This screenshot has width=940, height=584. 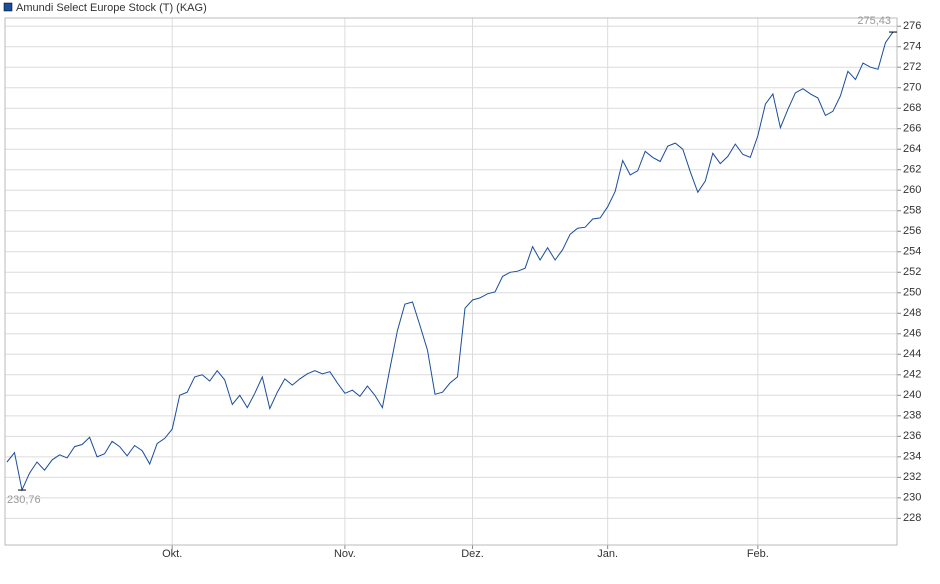 What do you see at coordinates (912, 334) in the screenshot?
I see `y-tick-label: 246` at bounding box center [912, 334].